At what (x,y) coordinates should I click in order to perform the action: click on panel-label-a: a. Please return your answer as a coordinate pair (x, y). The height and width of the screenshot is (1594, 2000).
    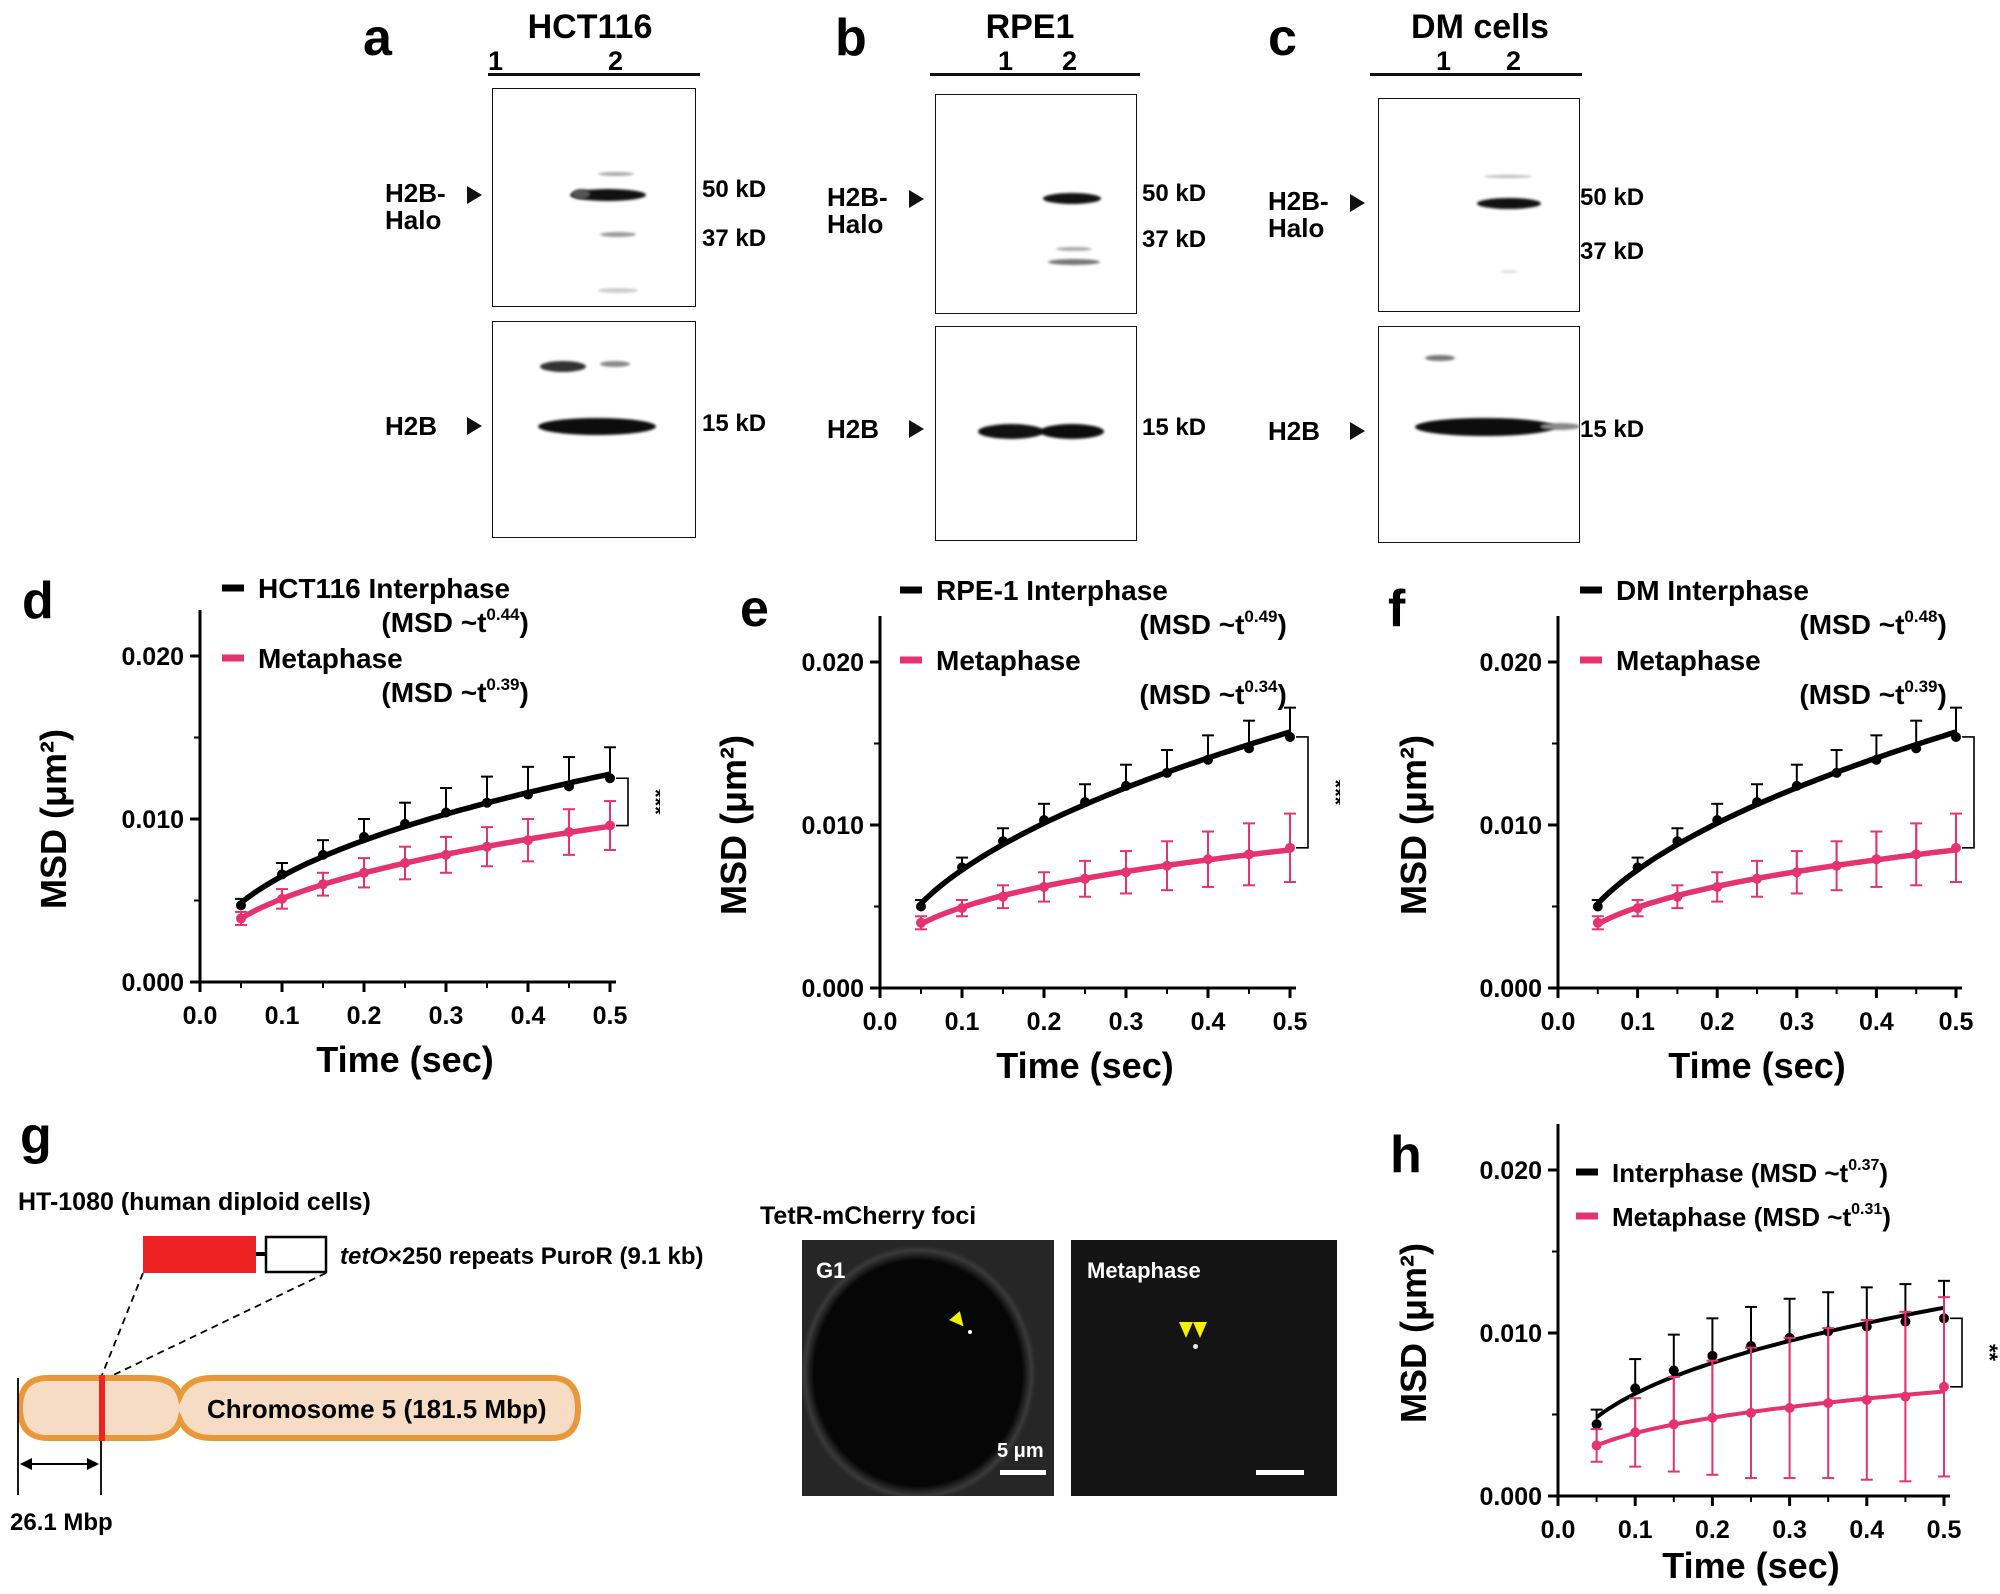
    Looking at the image, I should click on (377, 38).